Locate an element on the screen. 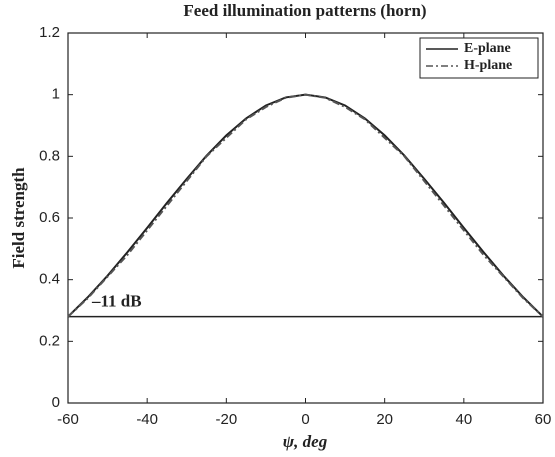  x-tick-label: 0 is located at coordinates (305, 419).